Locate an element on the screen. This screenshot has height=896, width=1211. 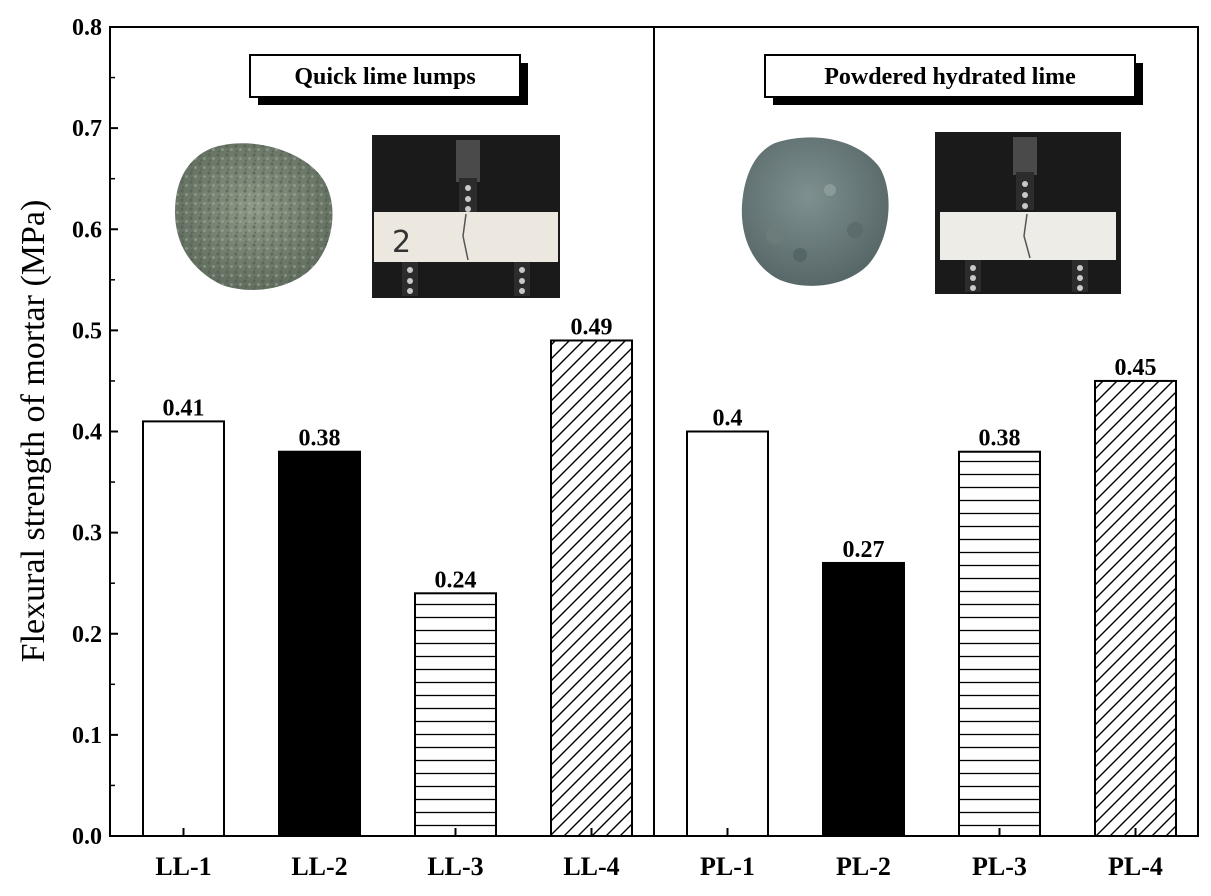
y-tick-label: 0.6 is located at coordinates (87, 230).